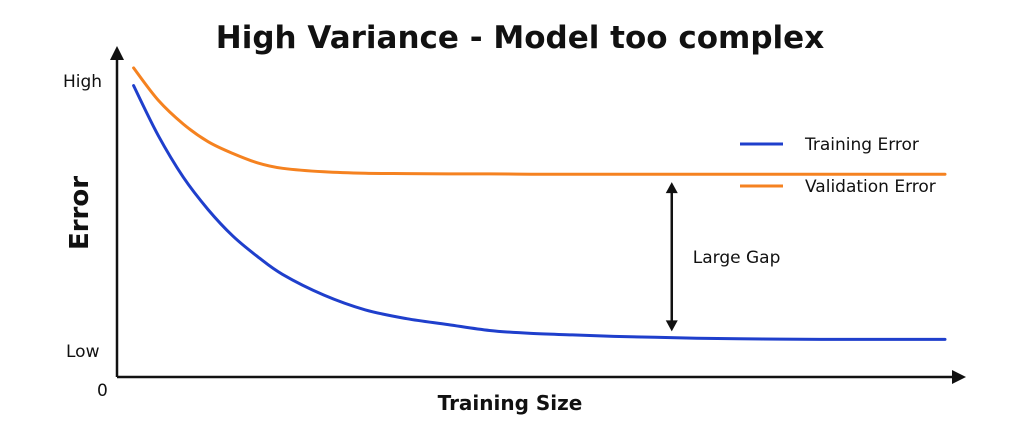  Describe the element at coordinates (959, 377) in the screenshot. I see `x-axis-arrowhead` at that location.